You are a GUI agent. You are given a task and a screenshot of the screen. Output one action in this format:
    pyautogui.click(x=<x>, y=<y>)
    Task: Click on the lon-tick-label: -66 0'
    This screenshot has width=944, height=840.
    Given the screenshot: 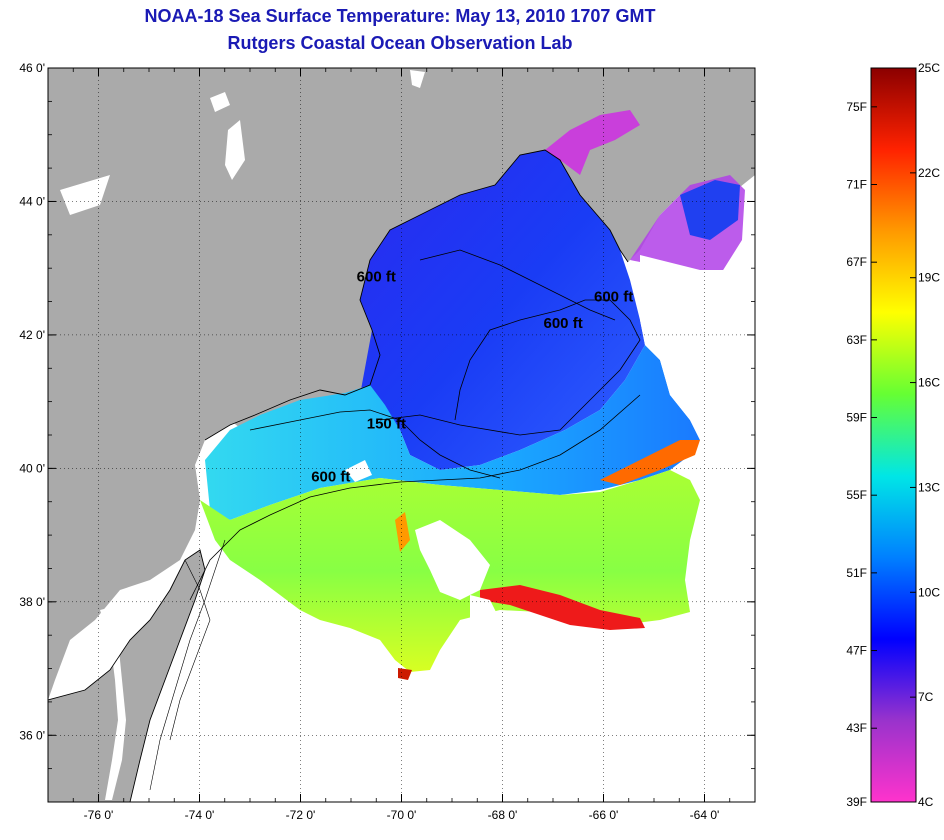 What is the action you would take?
    pyautogui.click(x=604, y=815)
    